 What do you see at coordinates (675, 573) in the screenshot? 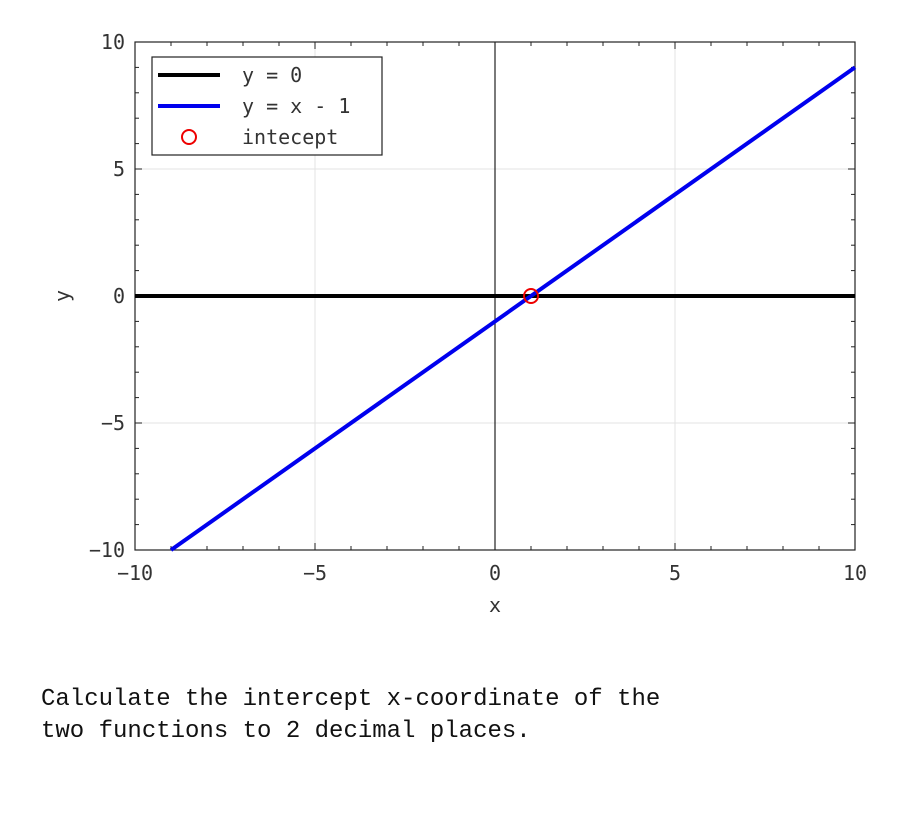
I see `x-tick-label: 5` at bounding box center [675, 573].